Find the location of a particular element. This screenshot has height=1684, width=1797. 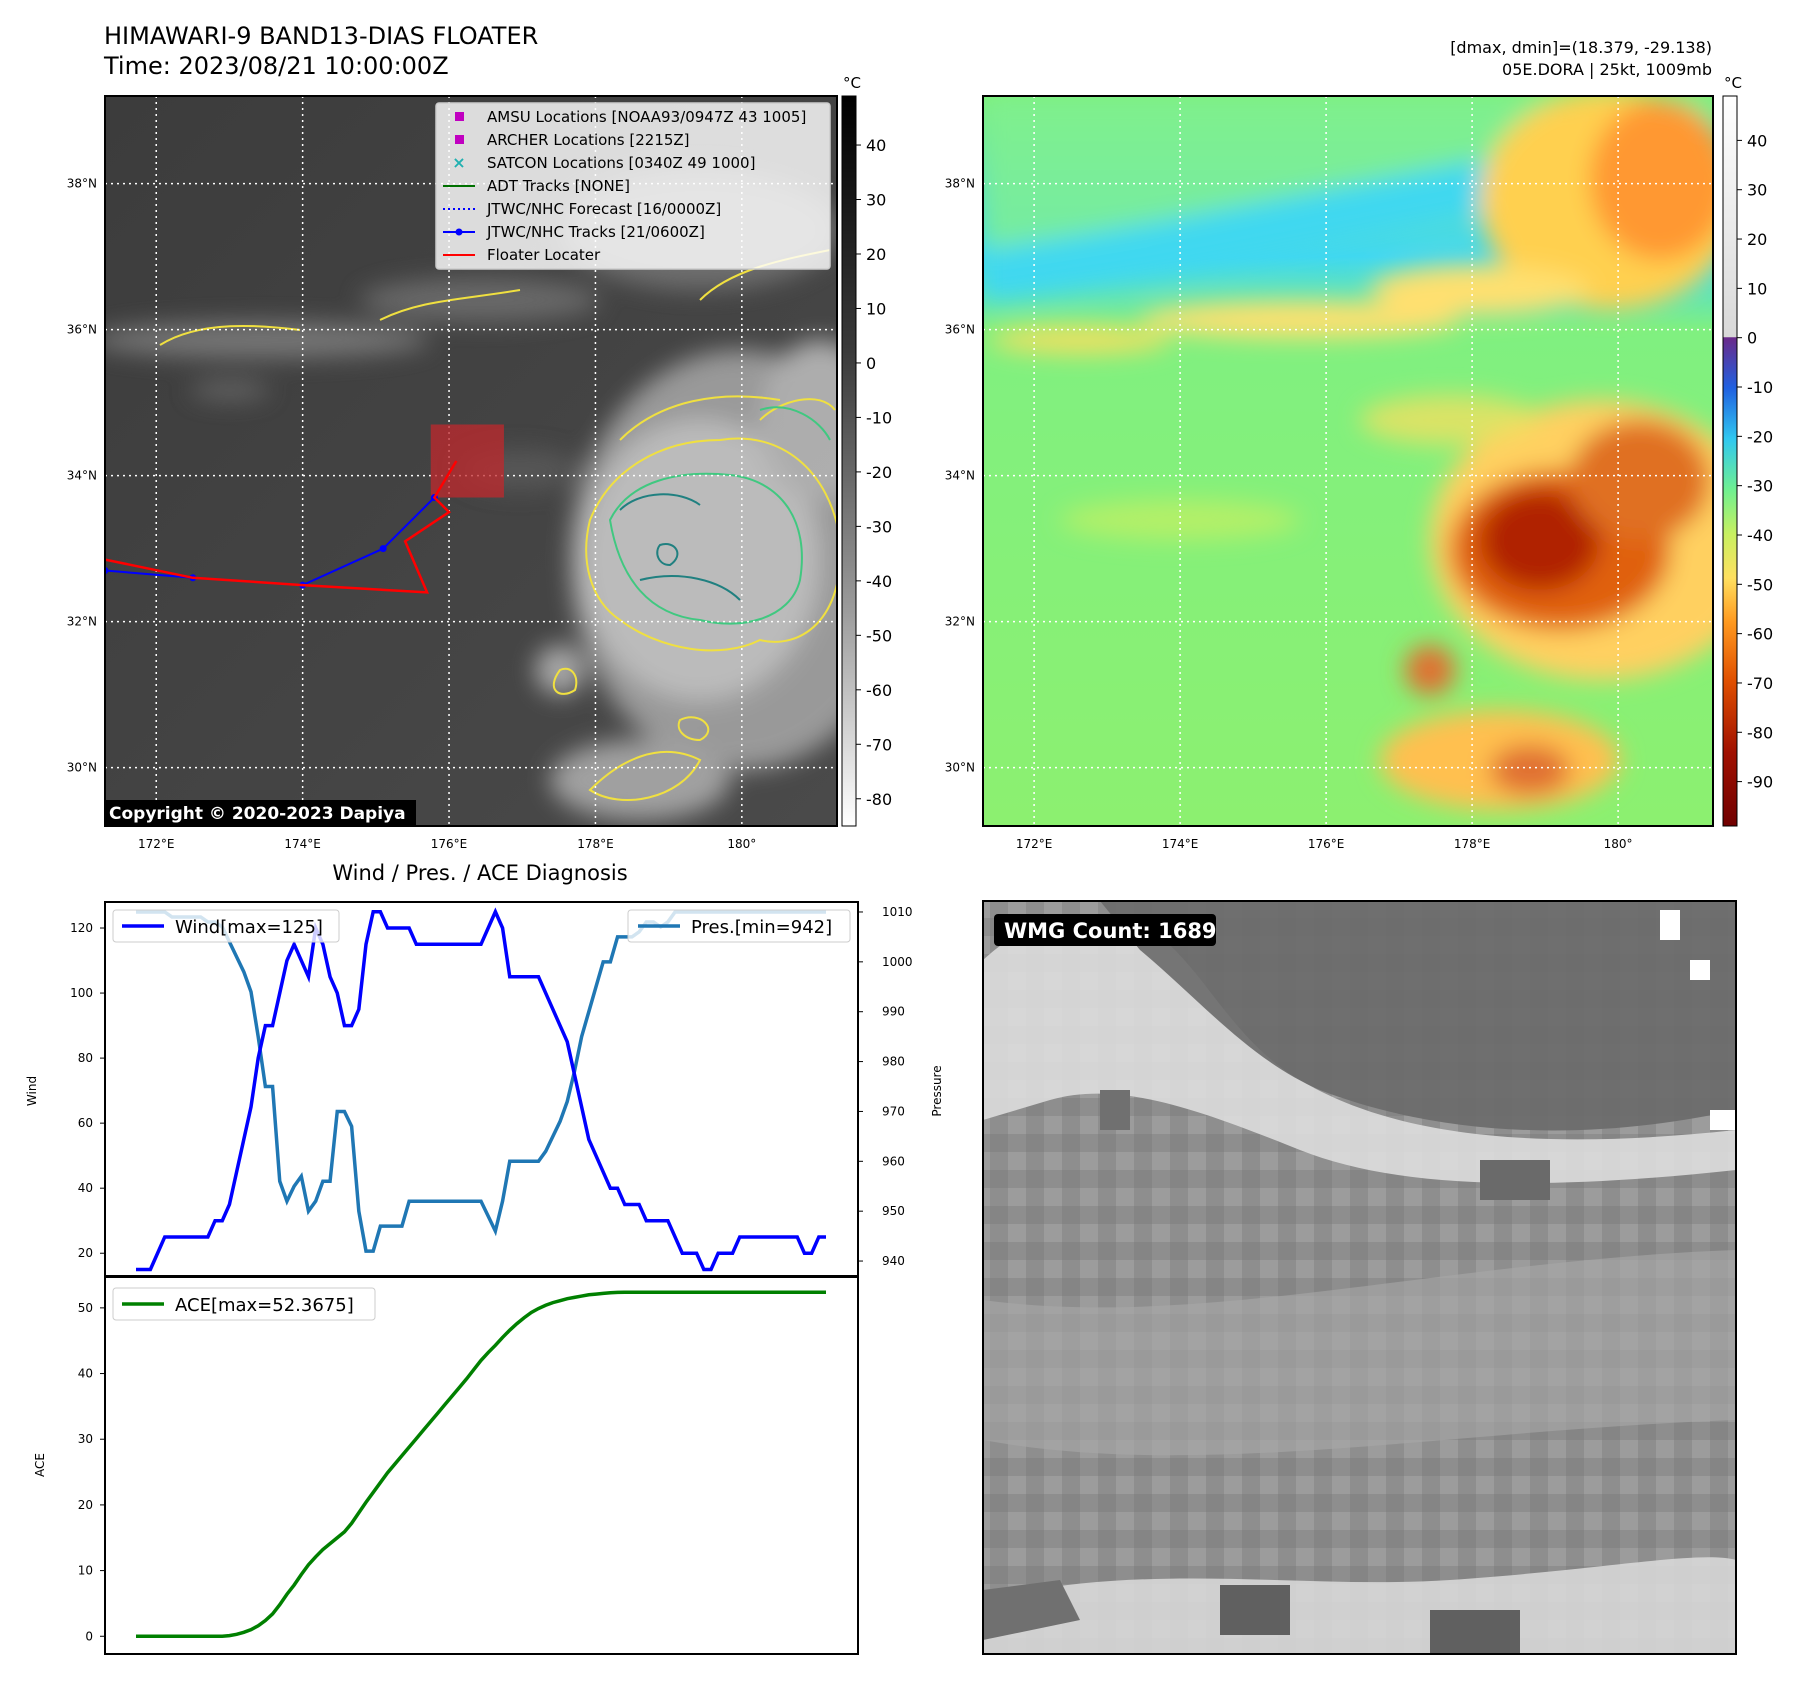

wind-tick-label: 100 is located at coordinates (81, 993).